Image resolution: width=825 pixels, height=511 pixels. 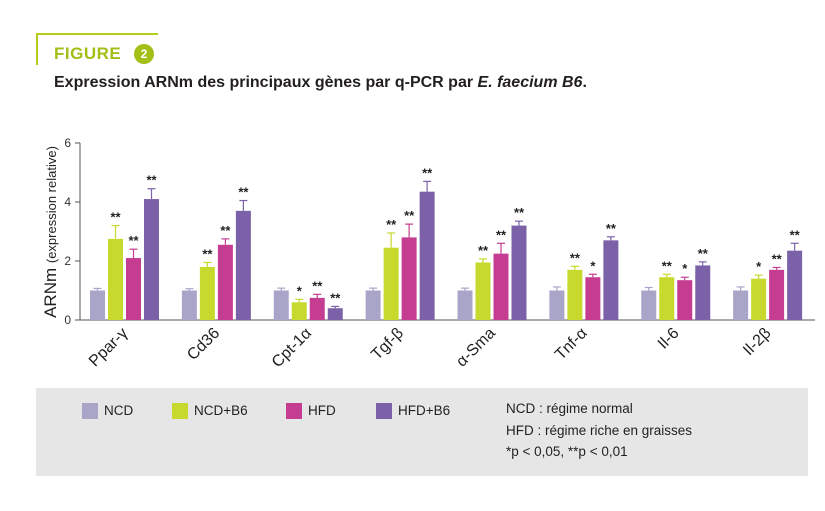 What do you see at coordinates (476, 348) in the screenshot?
I see `x-tick-label-α-sma: α-Sma` at bounding box center [476, 348].